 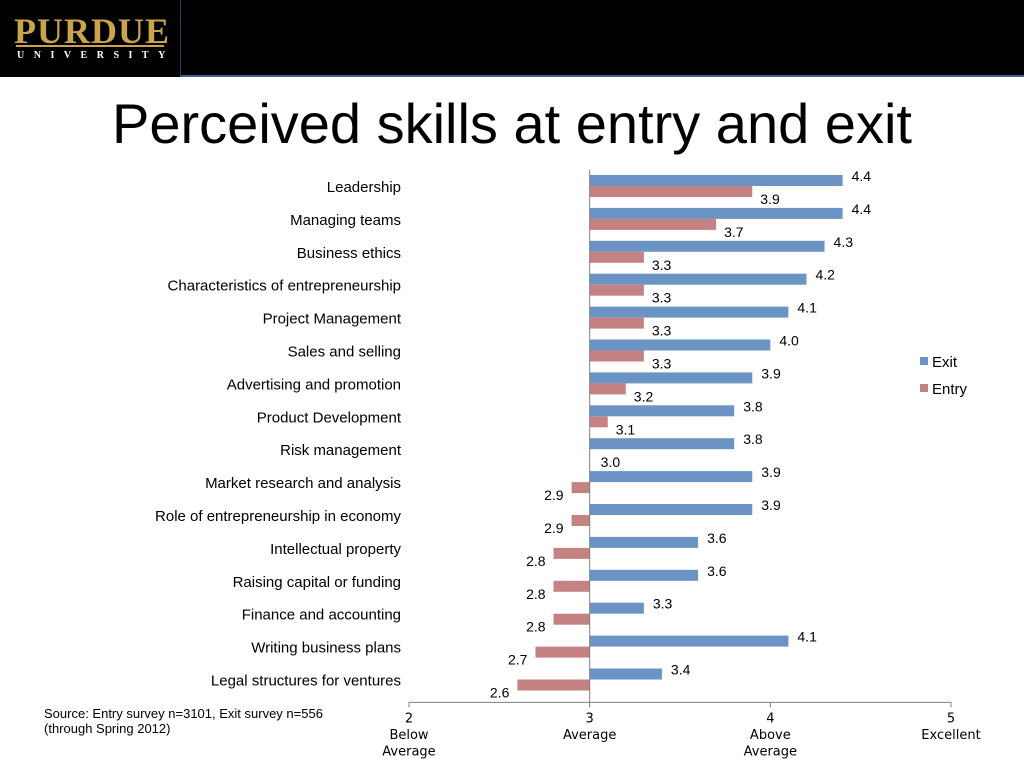 I want to click on category-label: Leadership, so click(x=364, y=187).